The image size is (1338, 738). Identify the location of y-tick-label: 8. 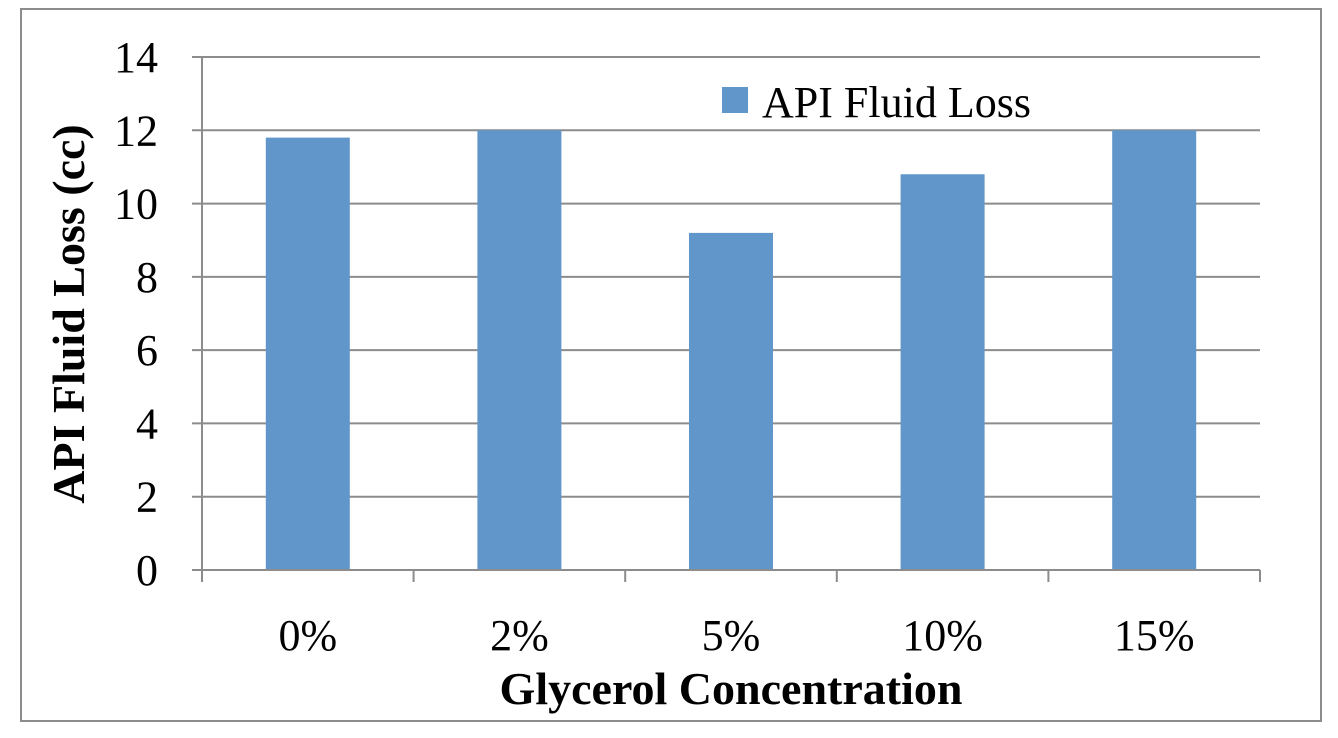
(147, 277).